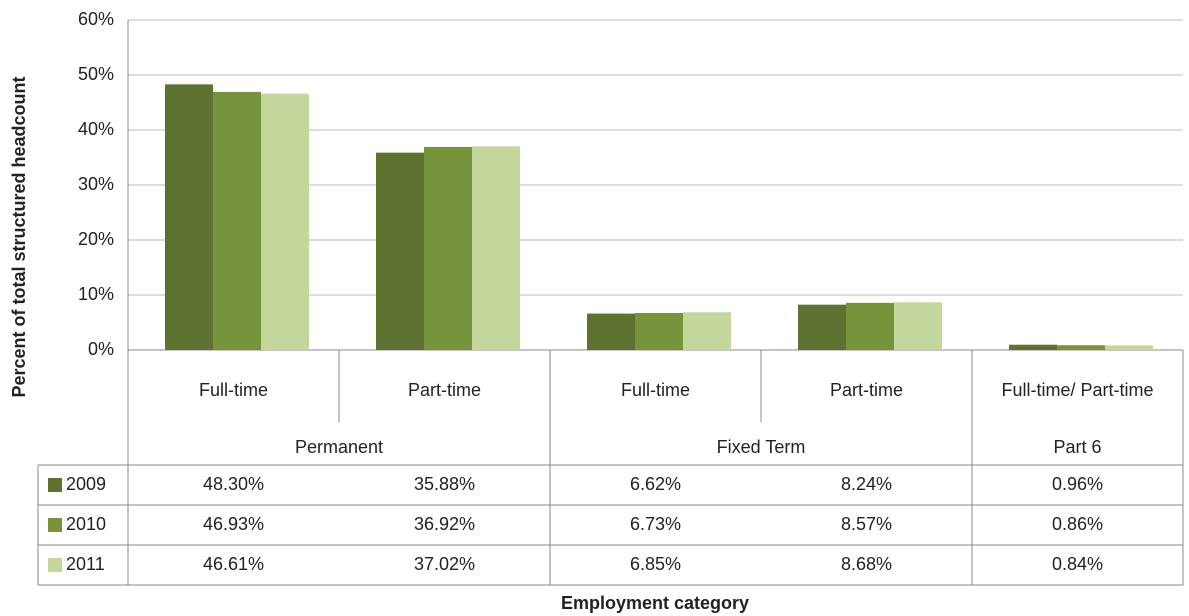  Describe the element at coordinates (761, 447) in the screenshot. I see `group-label: Fixed Term` at that location.